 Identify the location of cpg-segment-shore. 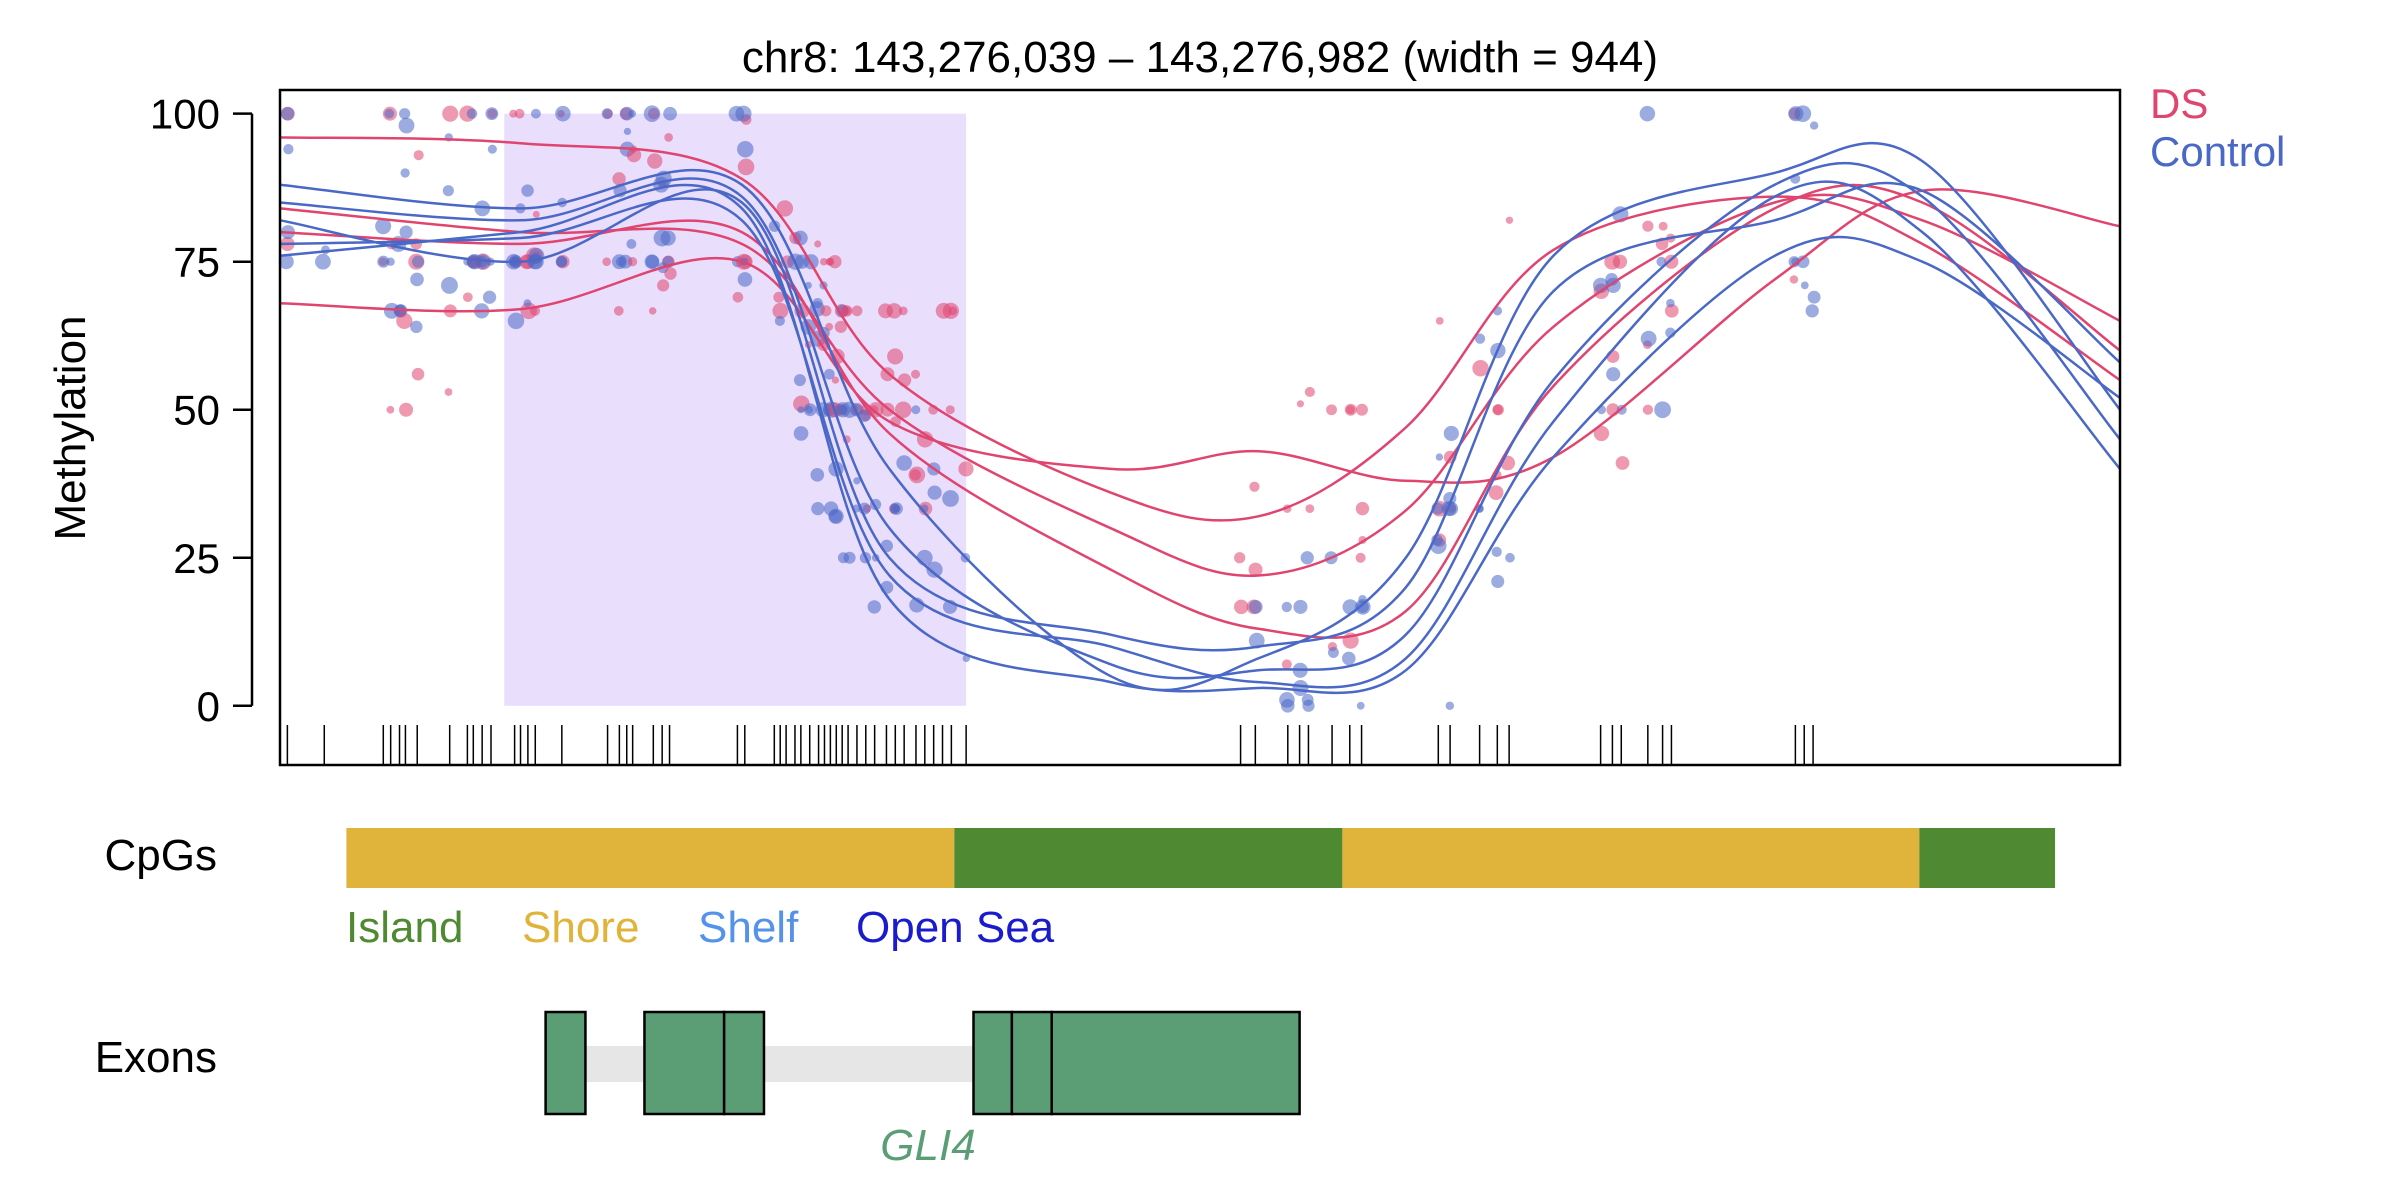
(1631, 858).